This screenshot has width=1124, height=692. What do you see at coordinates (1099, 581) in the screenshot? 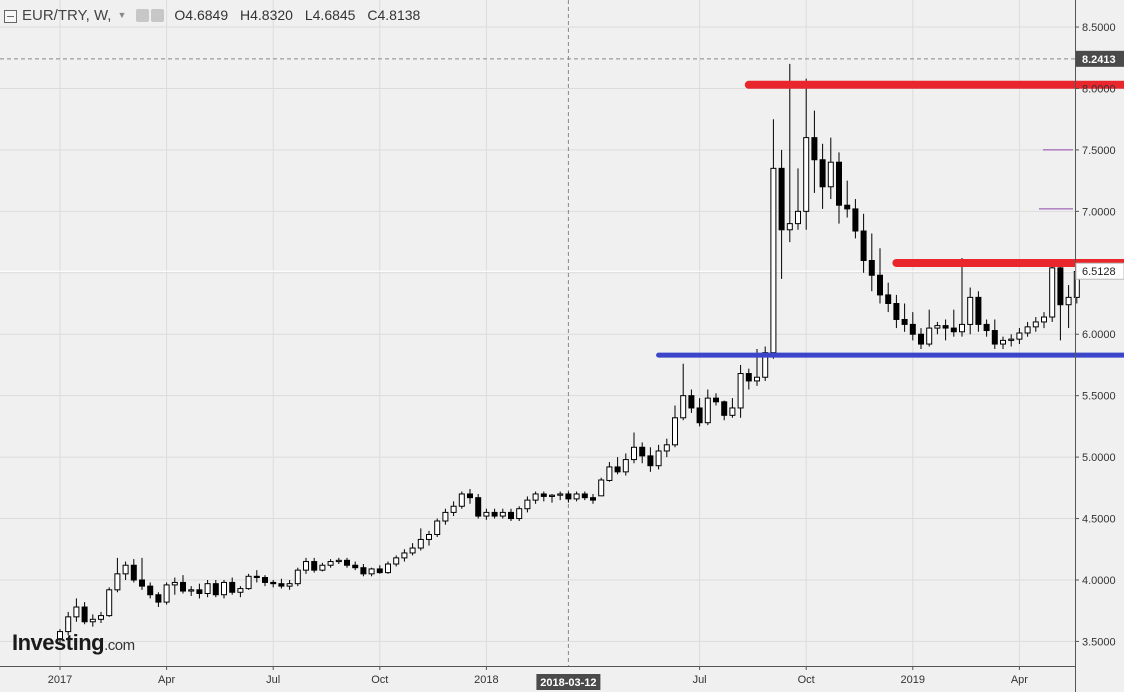
I see `y-tick-label: 4.0000` at bounding box center [1099, 581].